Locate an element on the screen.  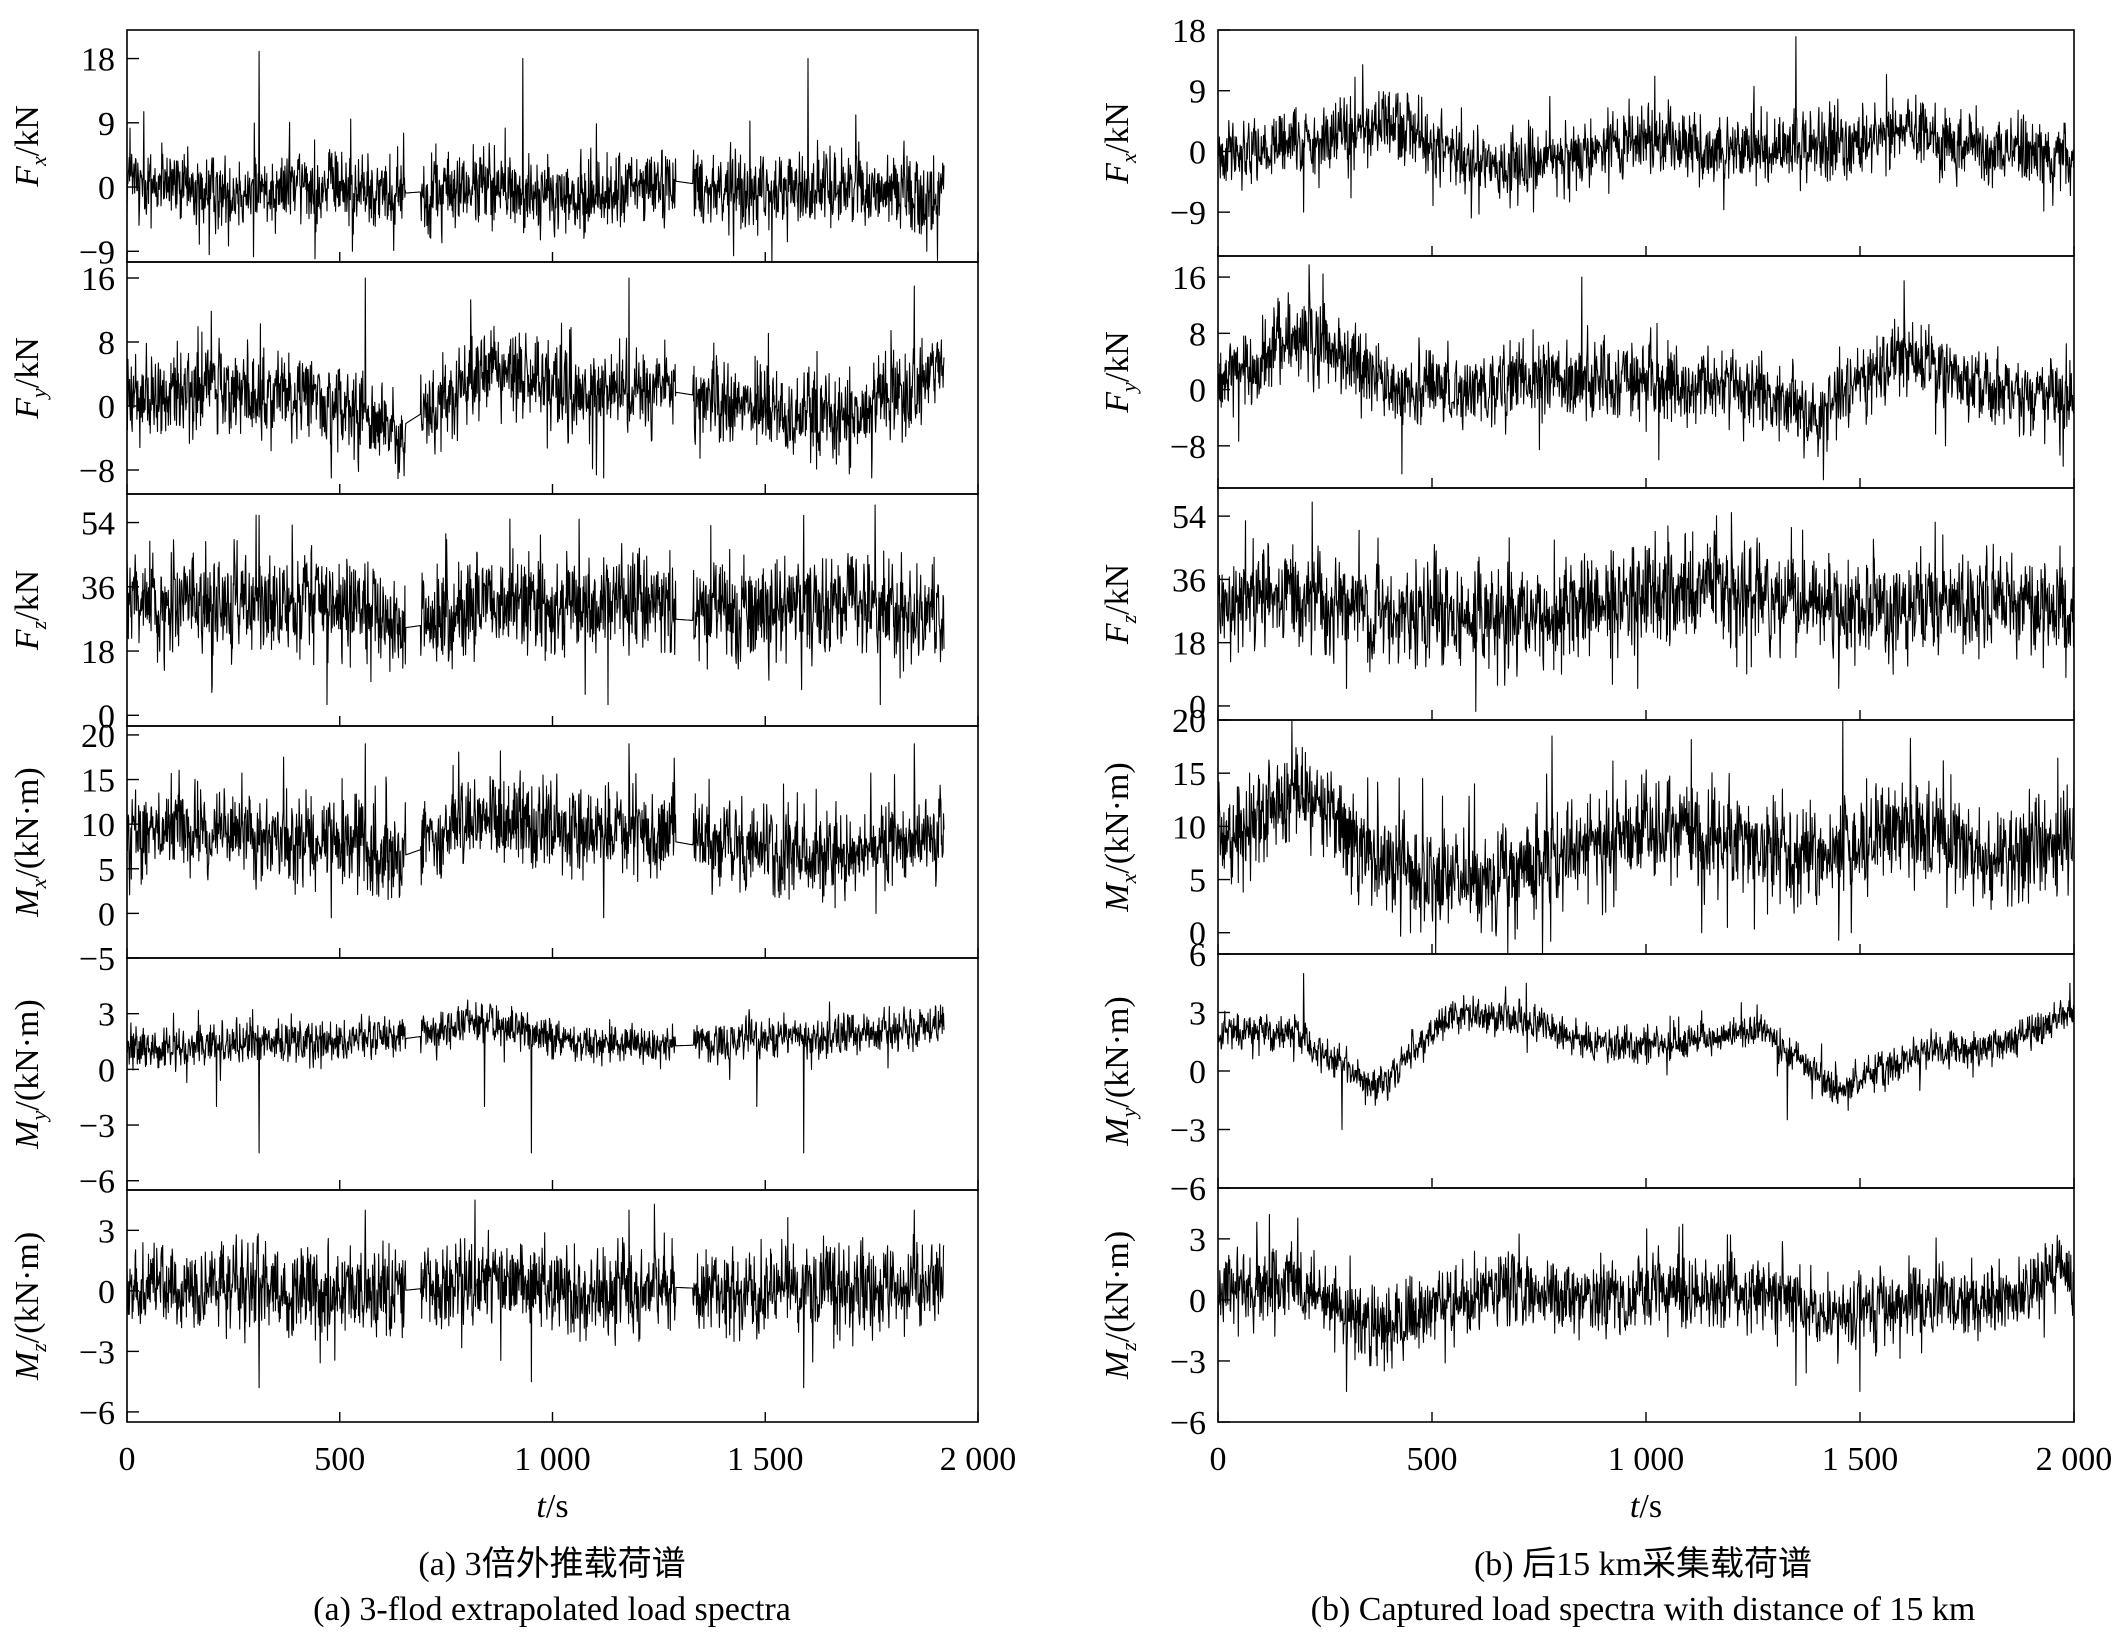
y-tick-label: −6 is located at coordinates (97, 1413).